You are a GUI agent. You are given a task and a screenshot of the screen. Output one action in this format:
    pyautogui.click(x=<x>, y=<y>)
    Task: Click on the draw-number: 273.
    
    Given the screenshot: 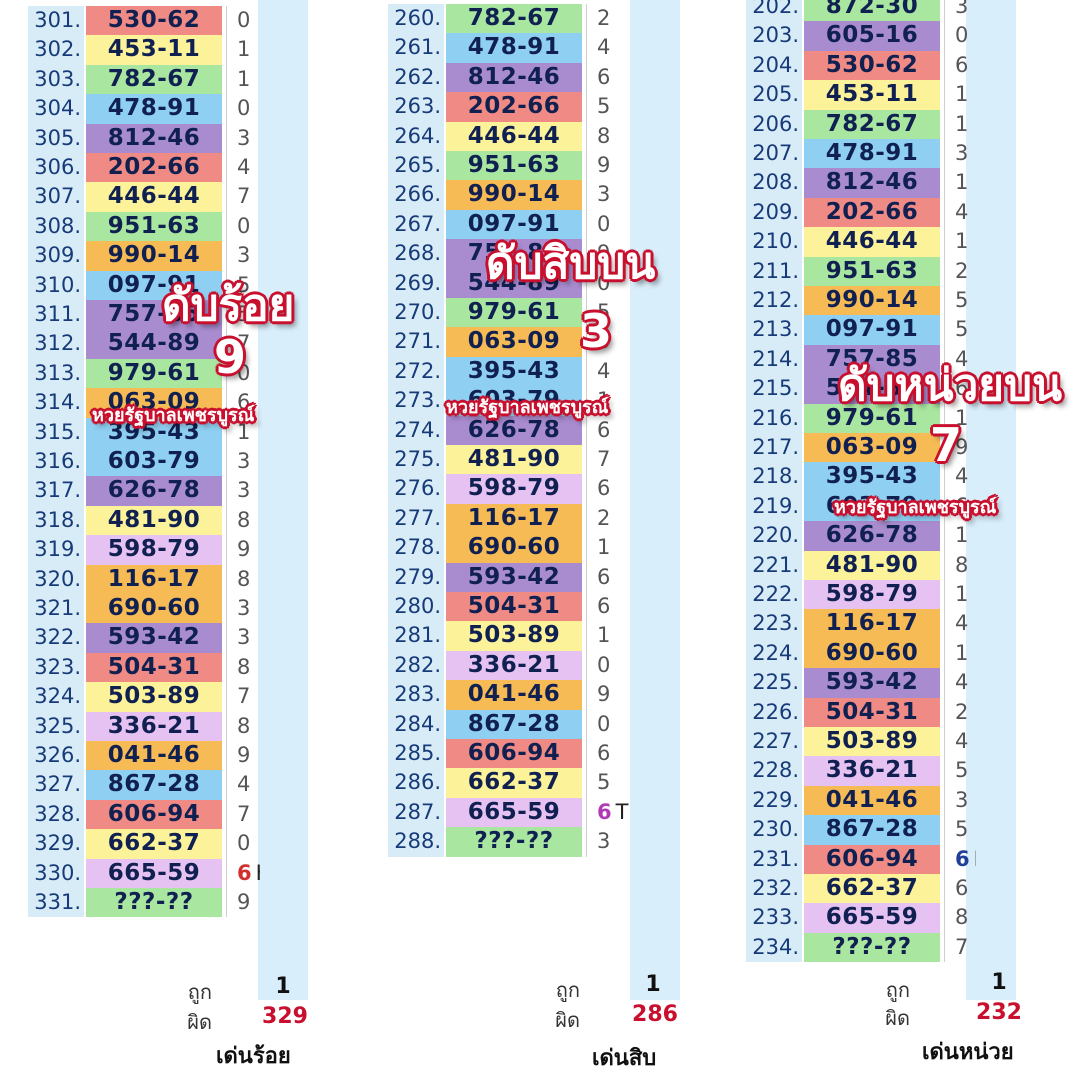 What is the action you would take?
    pyautogui.click(x=416, y=401)
    